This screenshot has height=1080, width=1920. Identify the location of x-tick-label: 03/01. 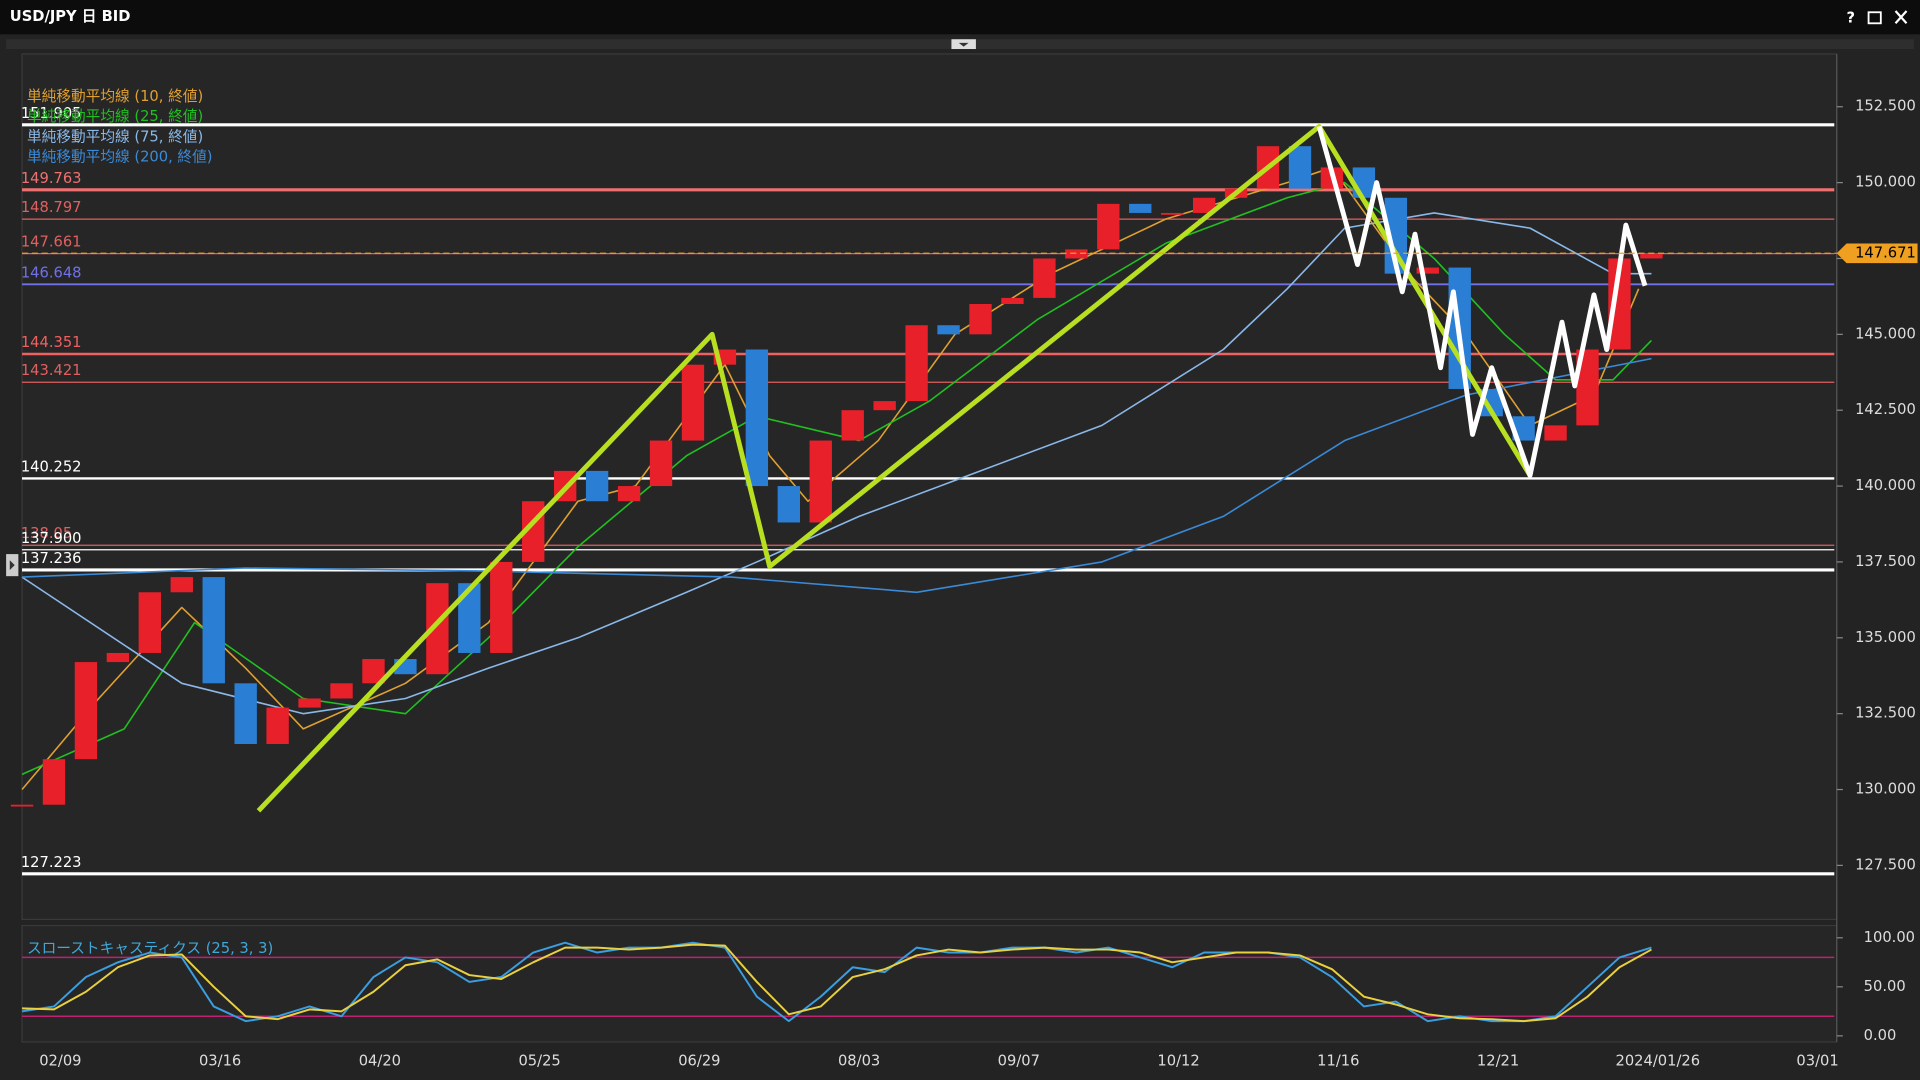
(1817, 1061).